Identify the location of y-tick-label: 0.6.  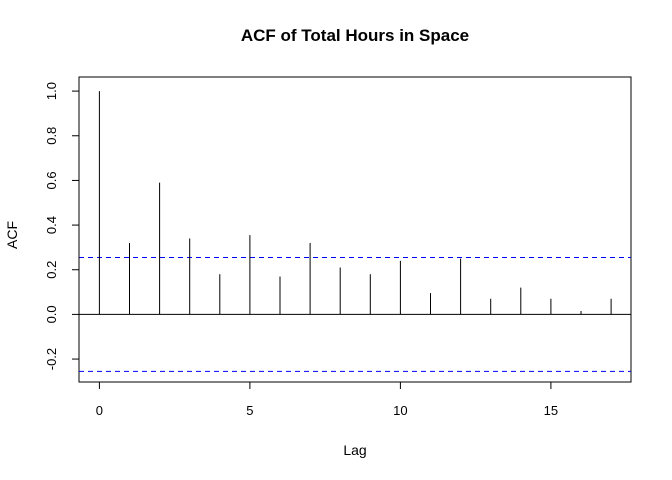
(51, 180).